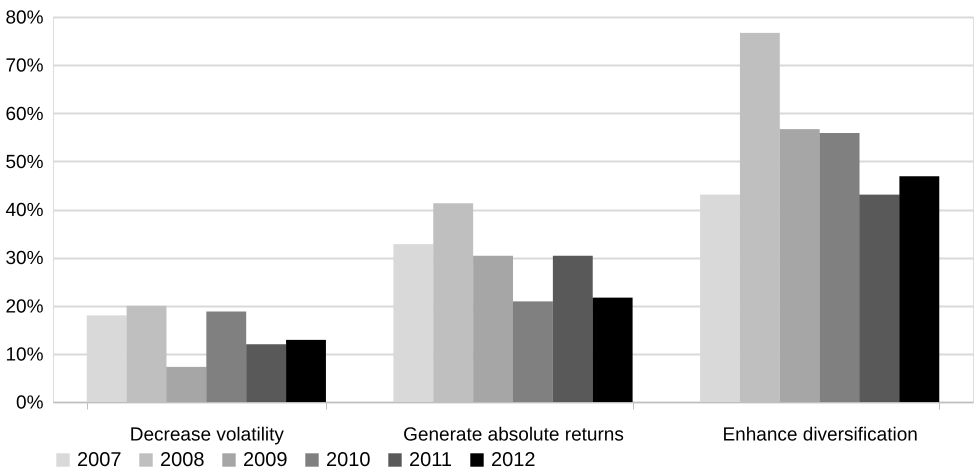 Image resolution: width=979 pixels, height=476 pixels. I want to click on y-tick-label: 10%, so click(24, 355).